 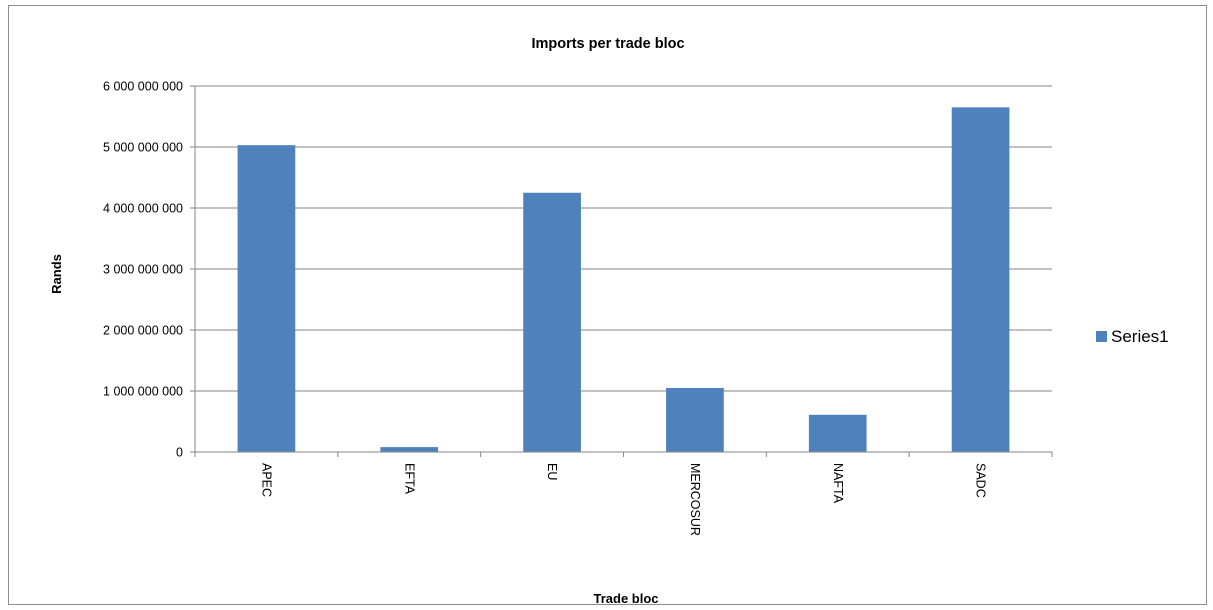 I want to click on x-tick-label: SADC, so click(x=981, y=480).